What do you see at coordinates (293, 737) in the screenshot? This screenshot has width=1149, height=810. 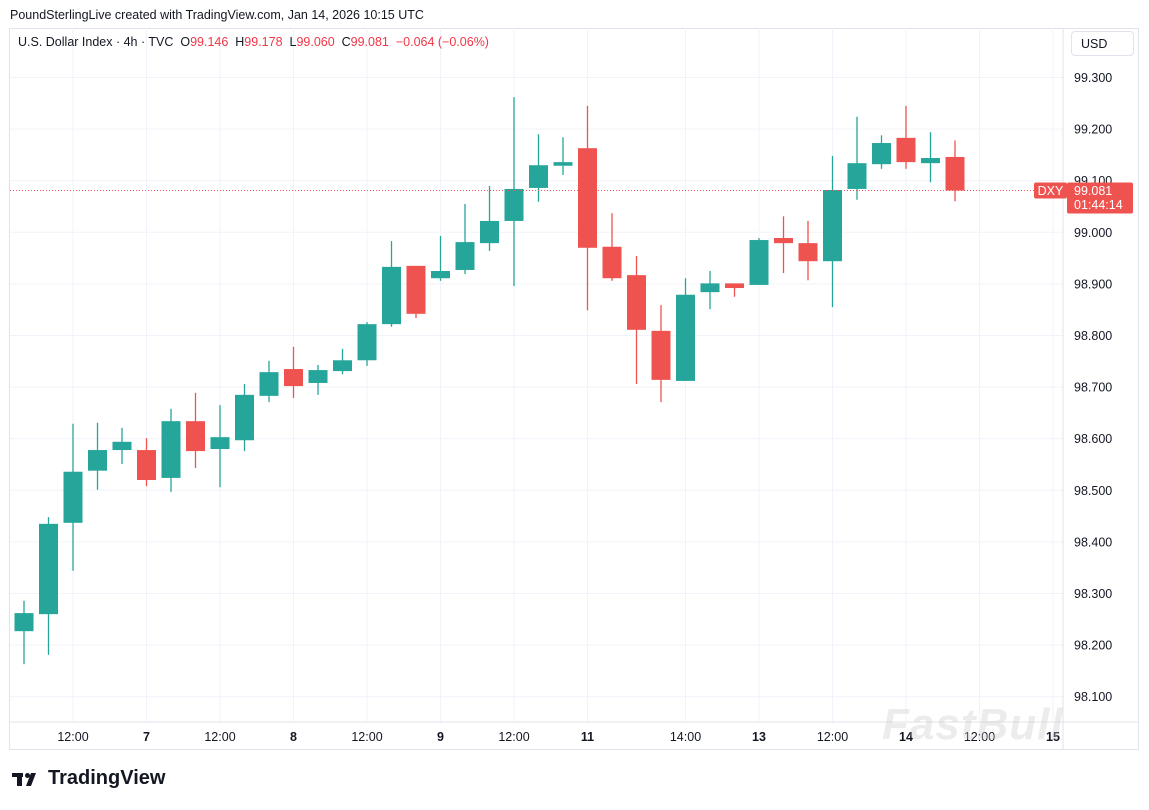 I see `time-tick-label: 8` at bounding box center [293, 737].